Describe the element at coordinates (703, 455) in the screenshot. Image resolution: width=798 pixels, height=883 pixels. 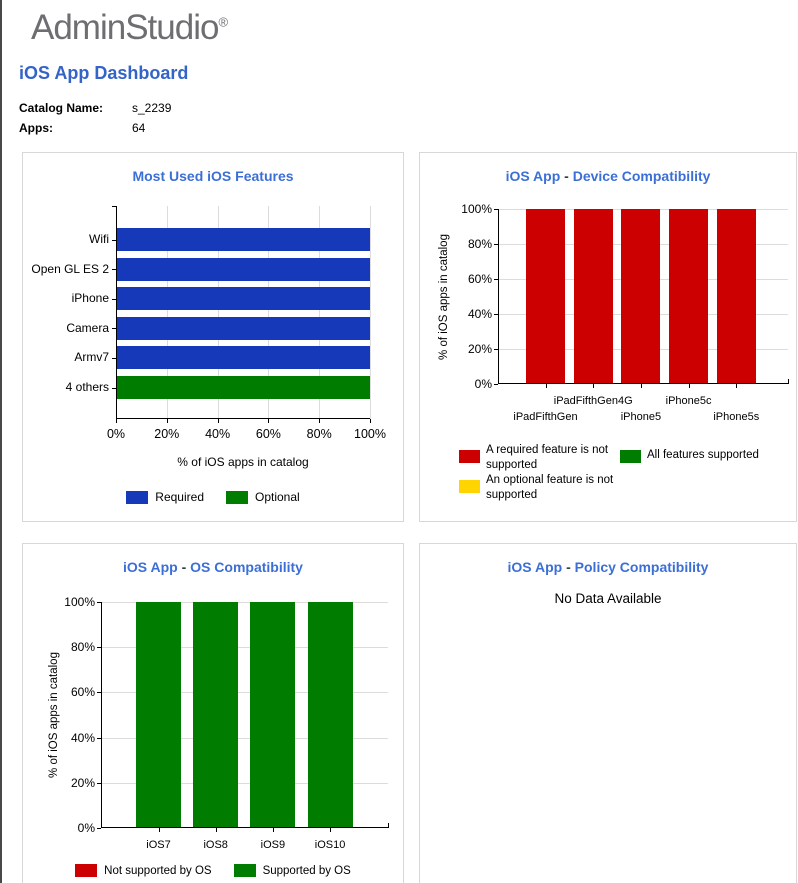
I see `legend-label-all-features-supported: All features supported` at that location.